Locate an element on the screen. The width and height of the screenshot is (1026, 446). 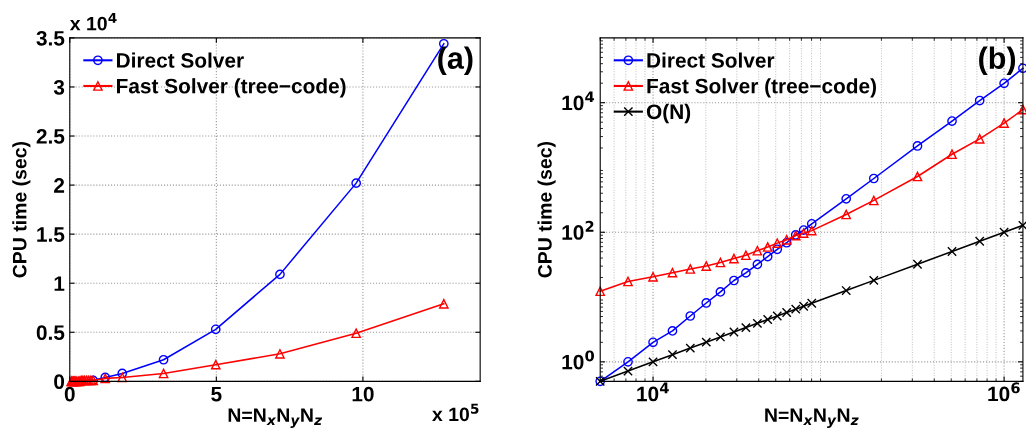
y-tick-label: 0.5 is located at coordinates (50, 333).